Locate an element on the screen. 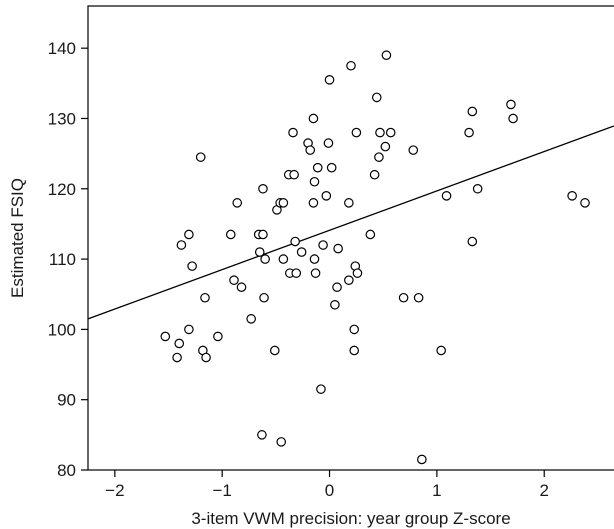  y-tick-label: 130 is located at coordinates (62, 118).